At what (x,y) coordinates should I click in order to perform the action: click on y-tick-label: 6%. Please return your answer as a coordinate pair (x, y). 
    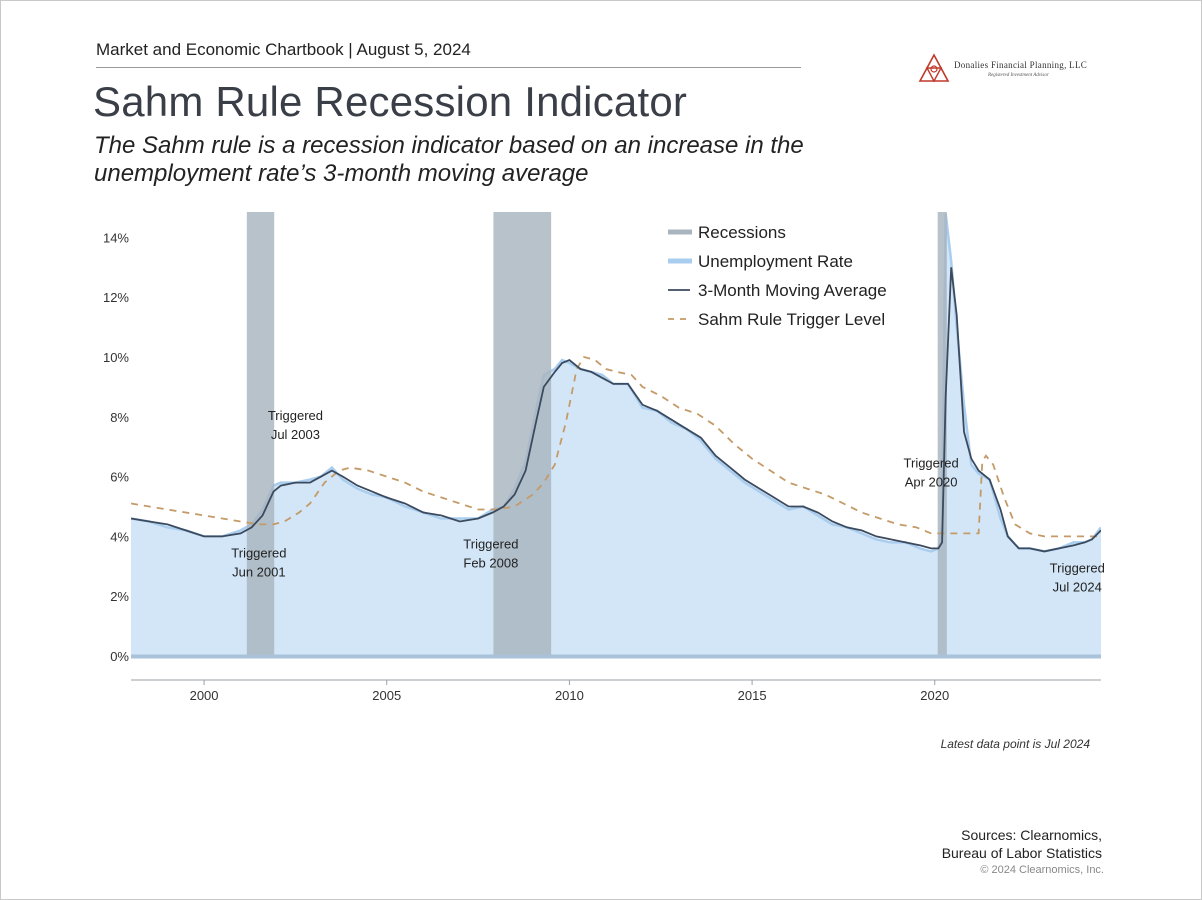
    Looking at the image, I should click on (119, 477).